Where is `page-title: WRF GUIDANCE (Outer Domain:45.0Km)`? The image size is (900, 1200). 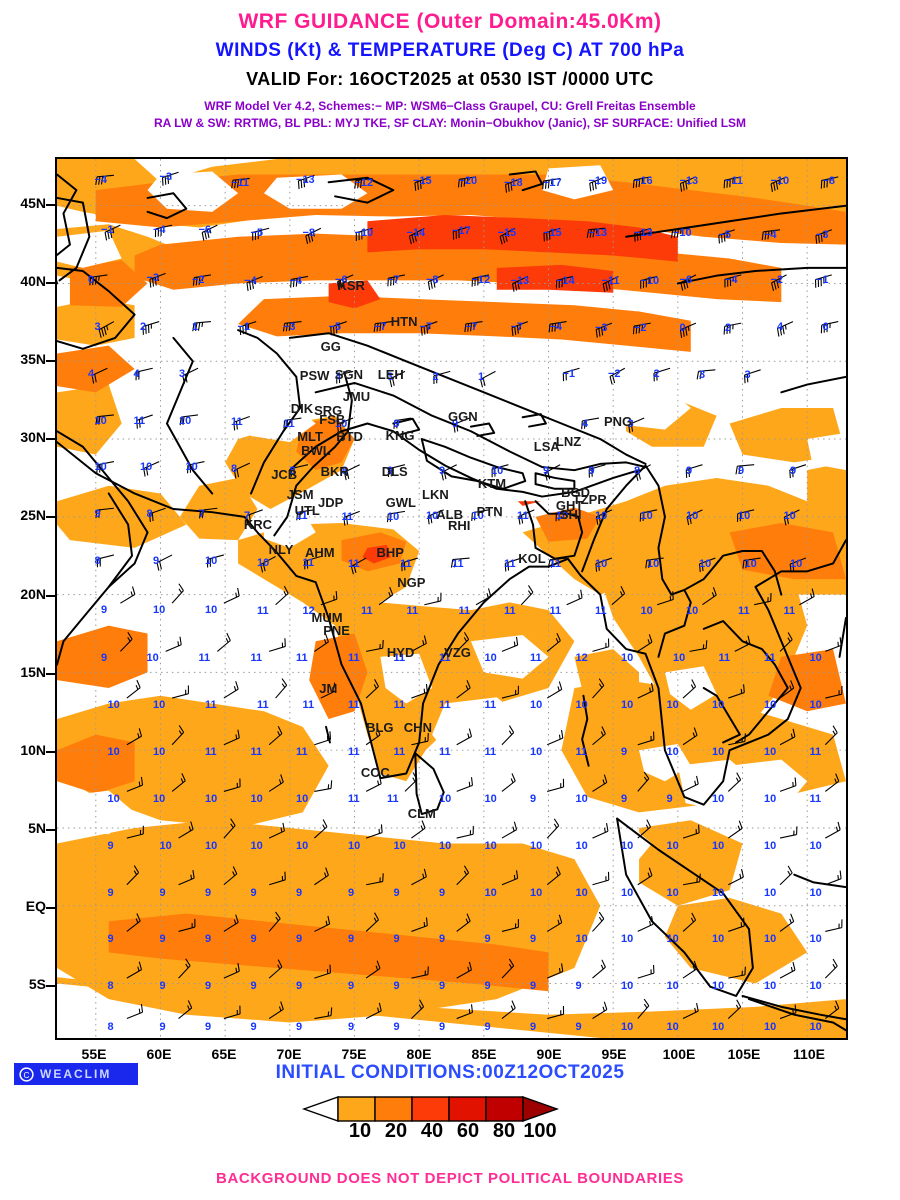 page-title: WRF GUIDANCE (Outer Domain:45.0Km) is located at coordinates (450, 21).